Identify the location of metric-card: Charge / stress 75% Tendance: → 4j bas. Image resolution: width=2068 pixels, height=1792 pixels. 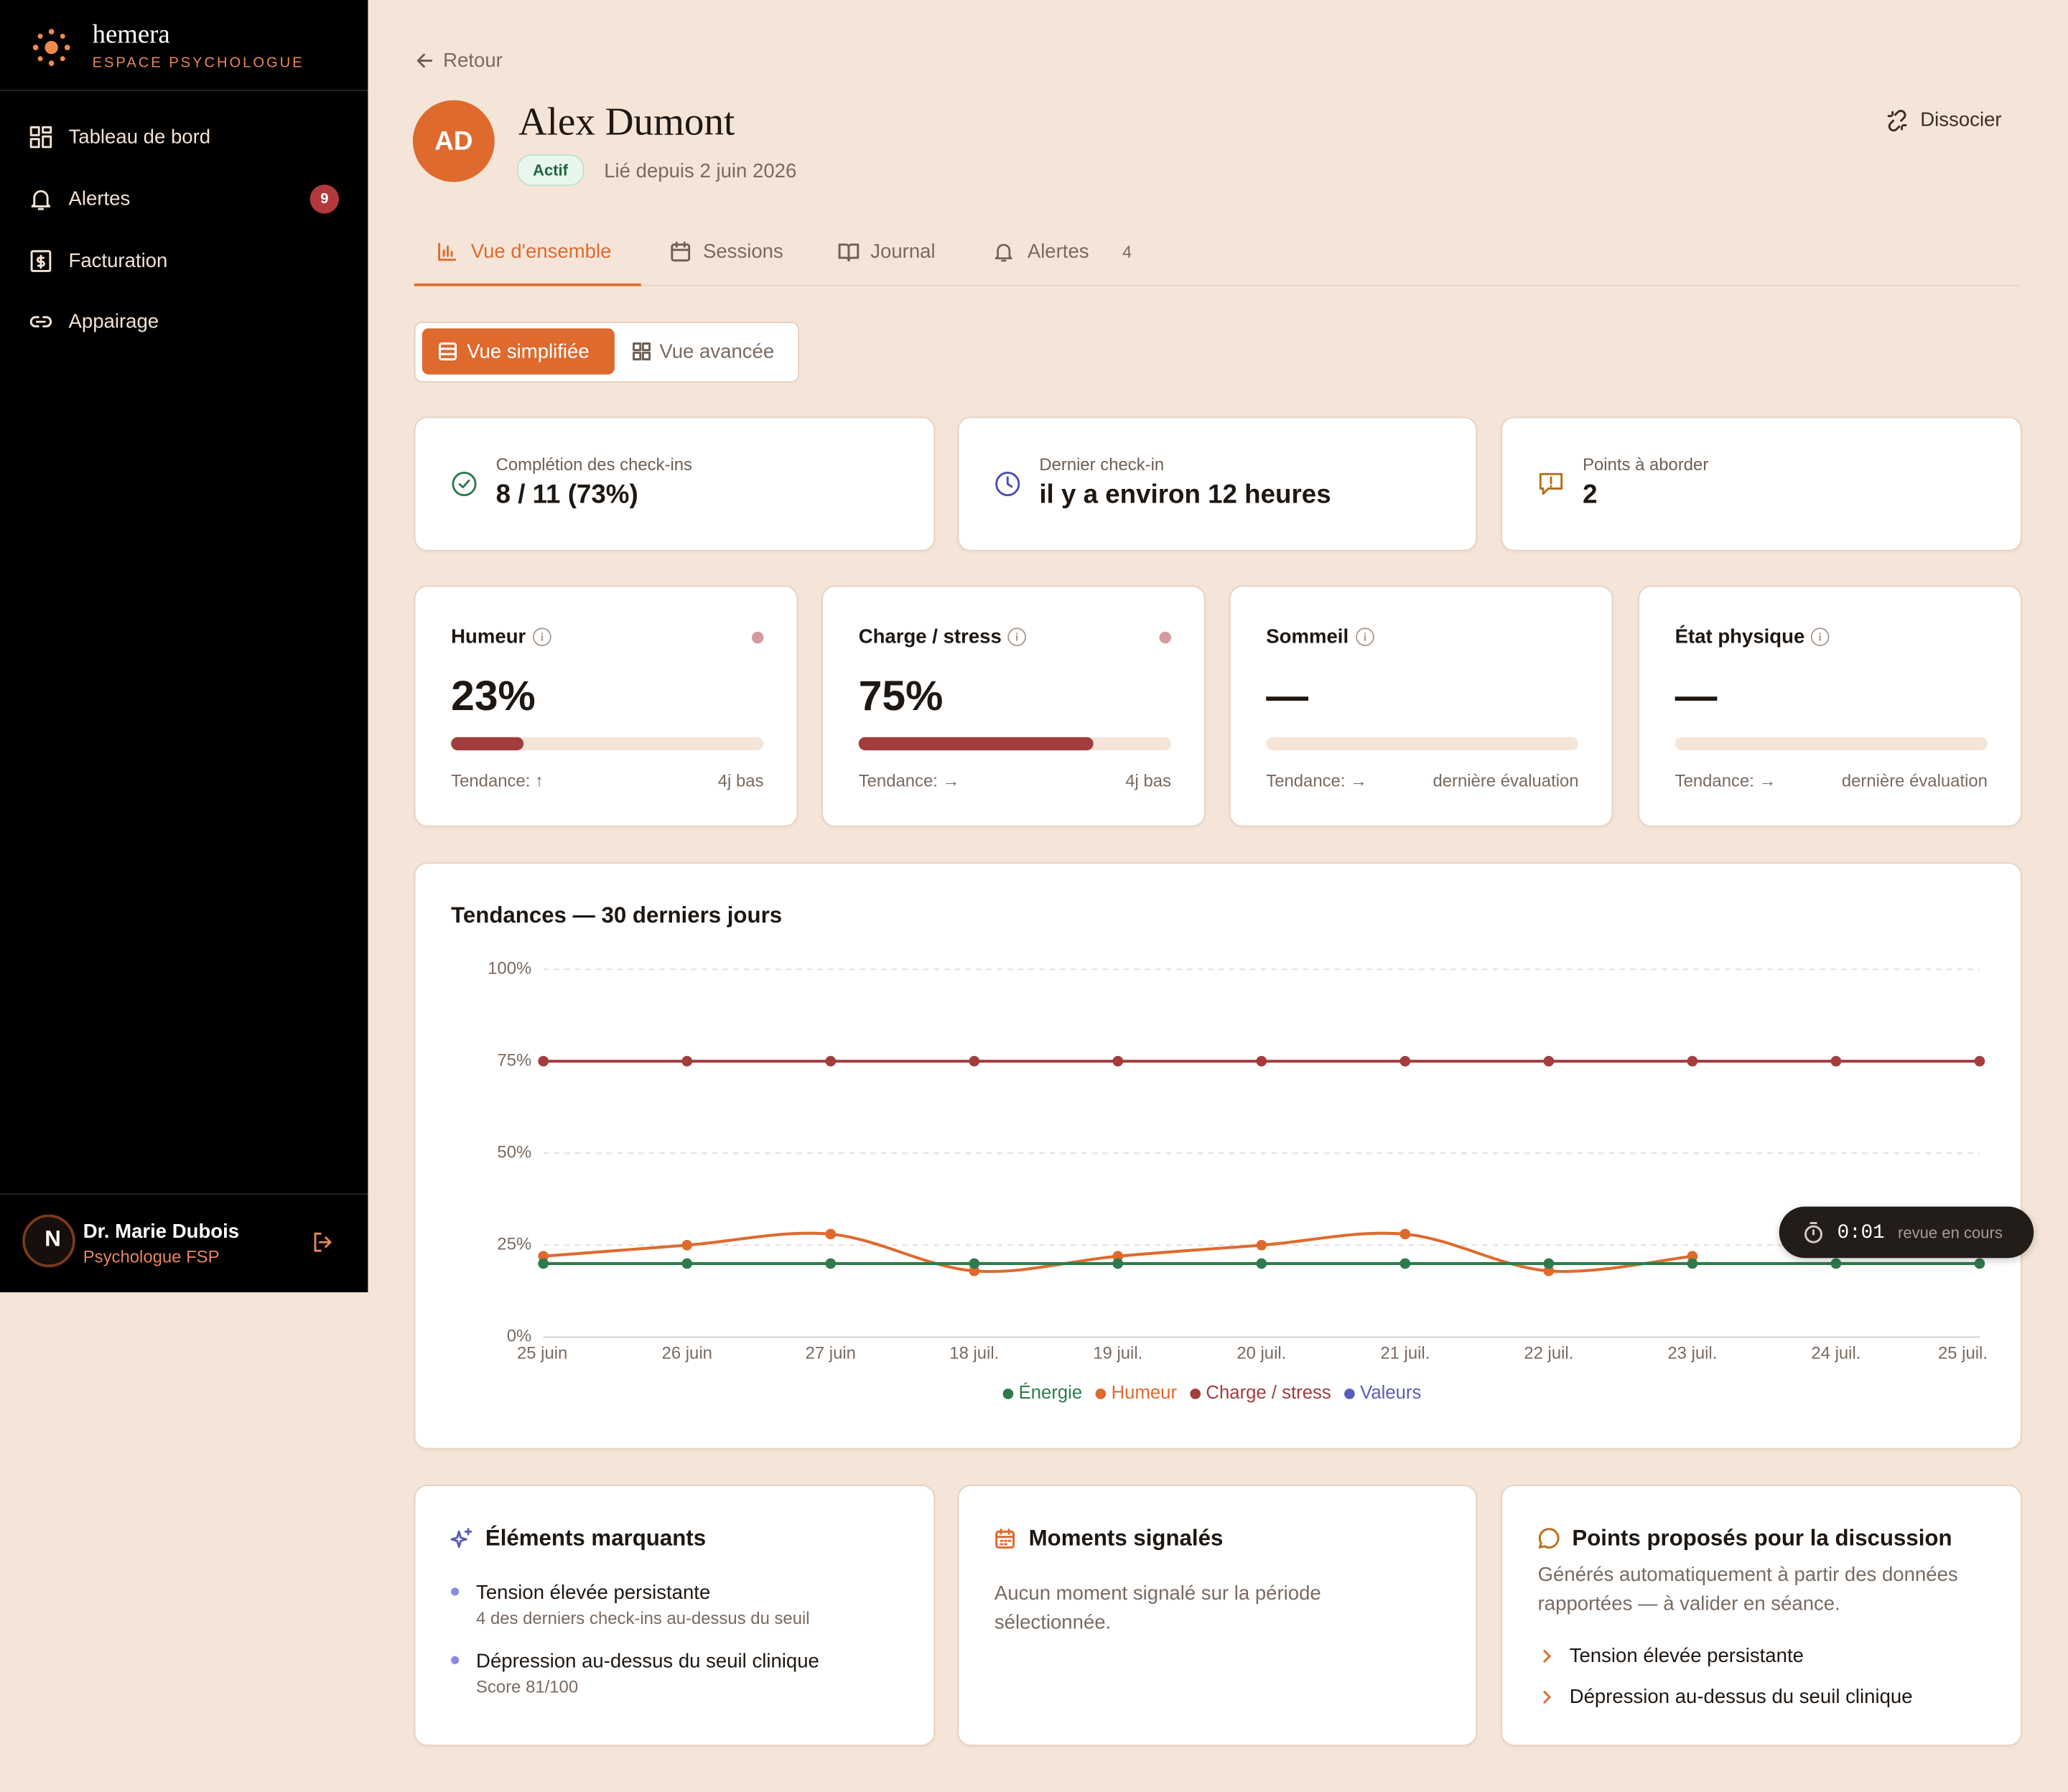
(1013, 706).